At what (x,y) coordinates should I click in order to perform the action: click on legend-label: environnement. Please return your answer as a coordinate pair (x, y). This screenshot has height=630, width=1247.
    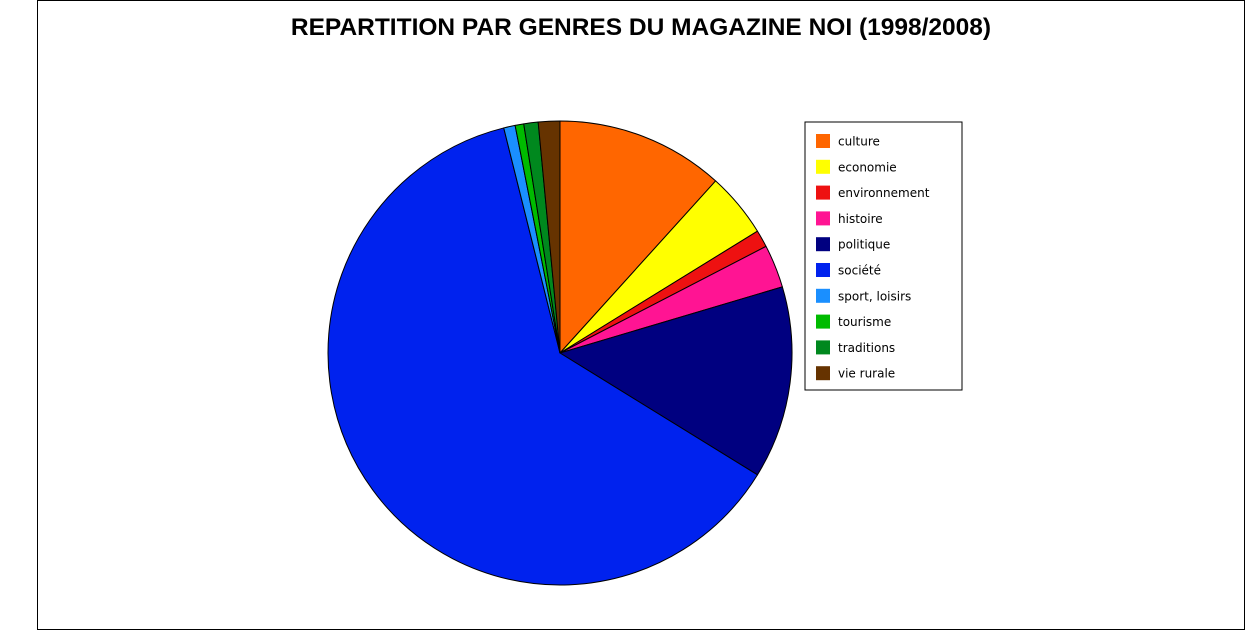
    Looking at the image, I should click on (884, 193).